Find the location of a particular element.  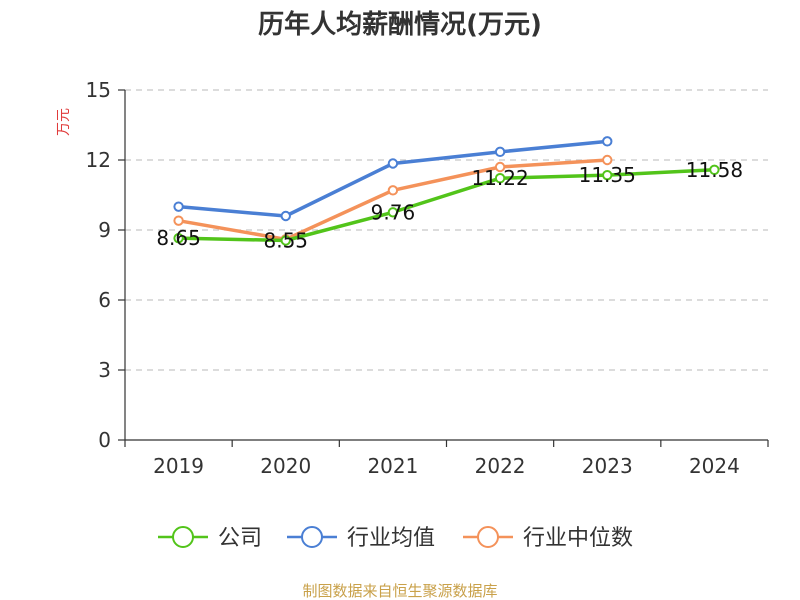

legend: 公司 行业均值 行业中位数 is located at coordinates (395, 538).